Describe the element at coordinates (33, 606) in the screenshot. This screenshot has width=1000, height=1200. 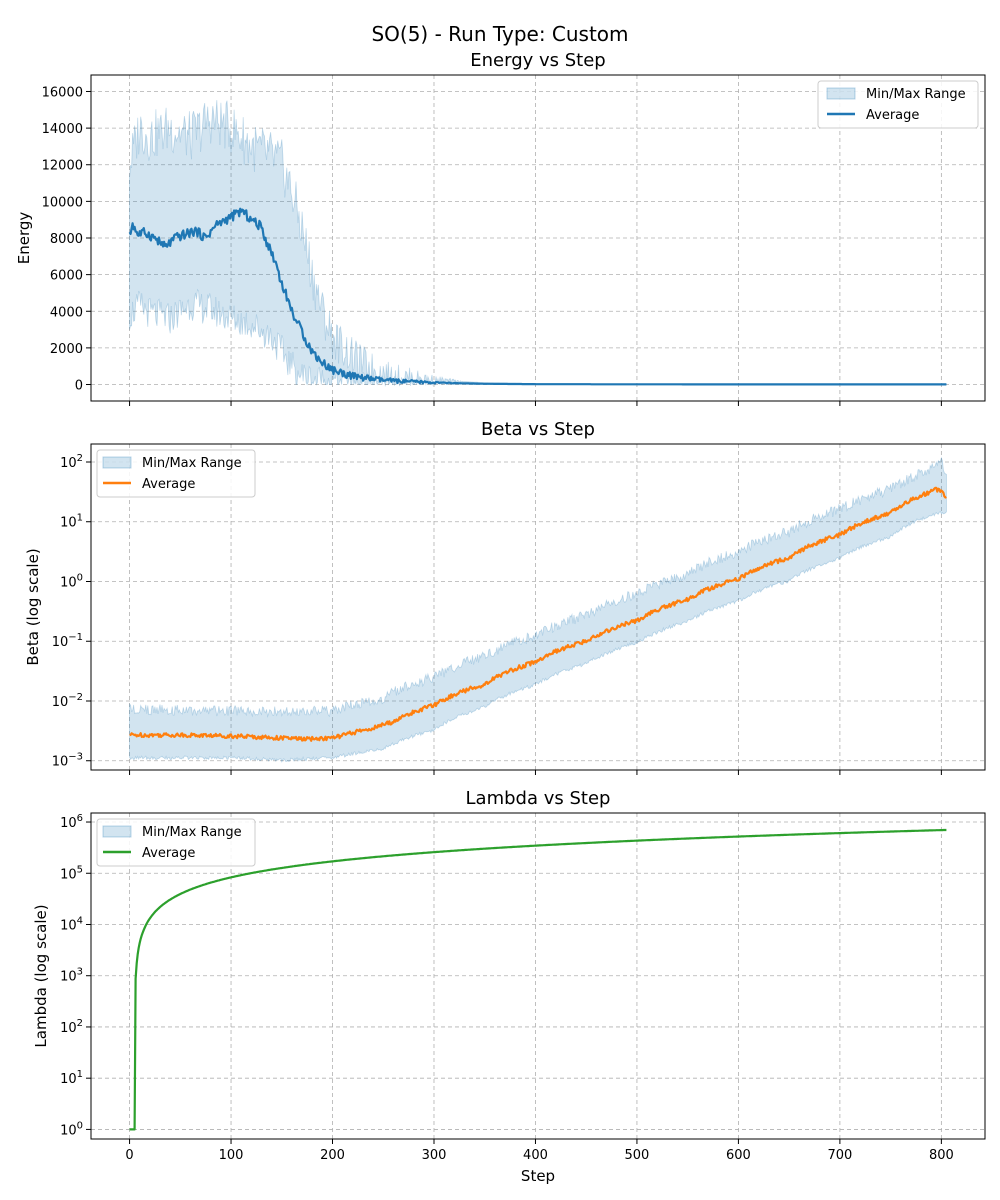
I see `beta-y-axis-label: Beta (log scale)` at that location.